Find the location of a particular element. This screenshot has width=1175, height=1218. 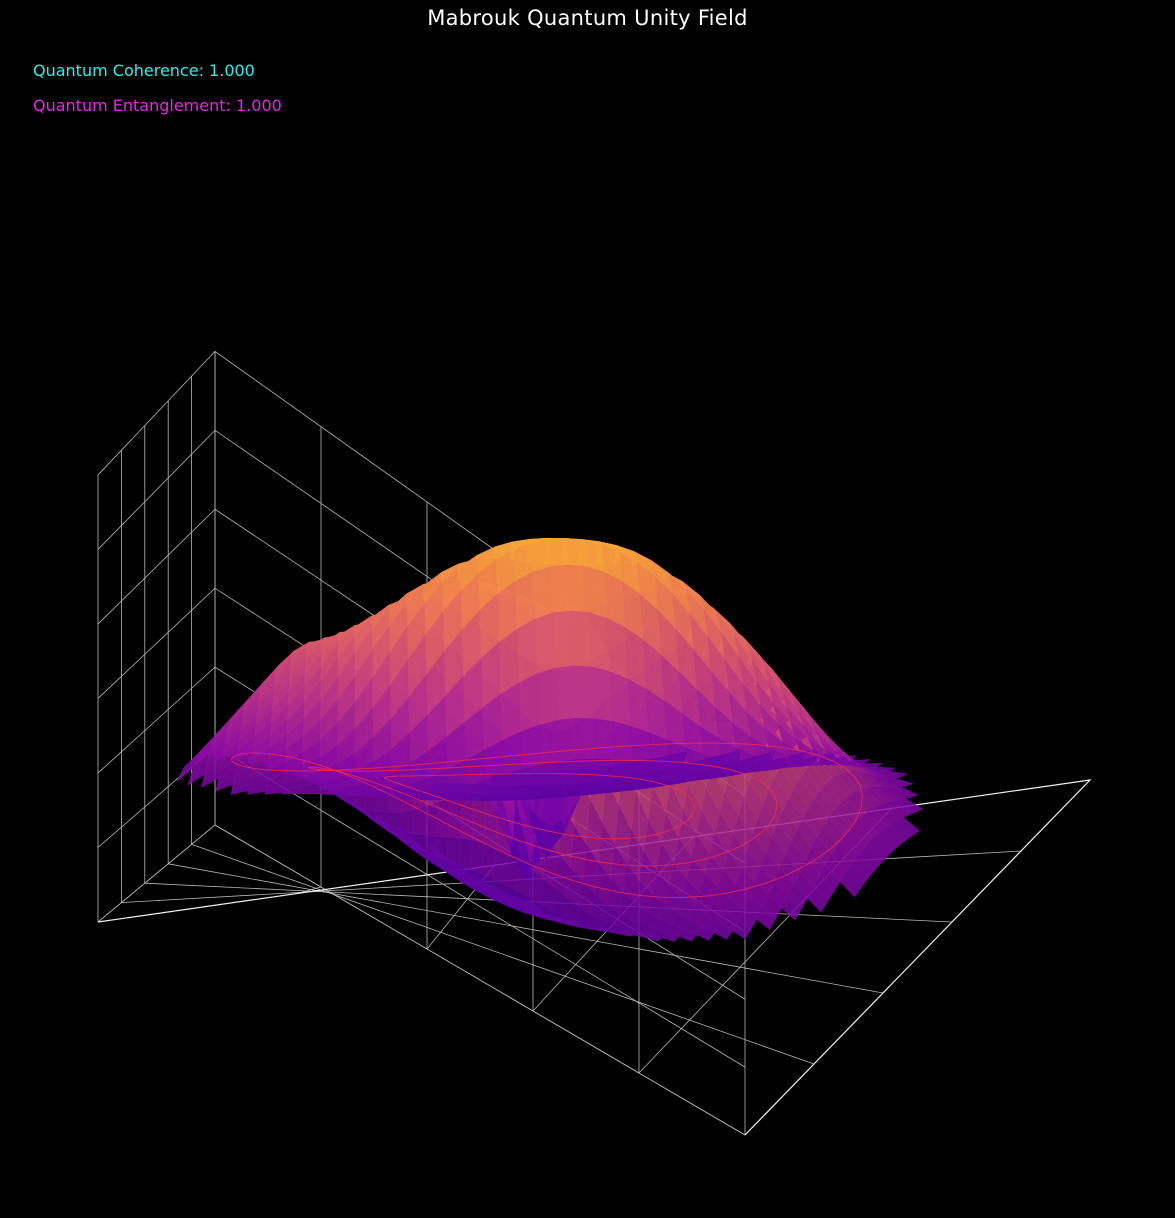

quantum-coherence-readout: Quantum Coherence: 1.000 is located at coordinates (144, 70).